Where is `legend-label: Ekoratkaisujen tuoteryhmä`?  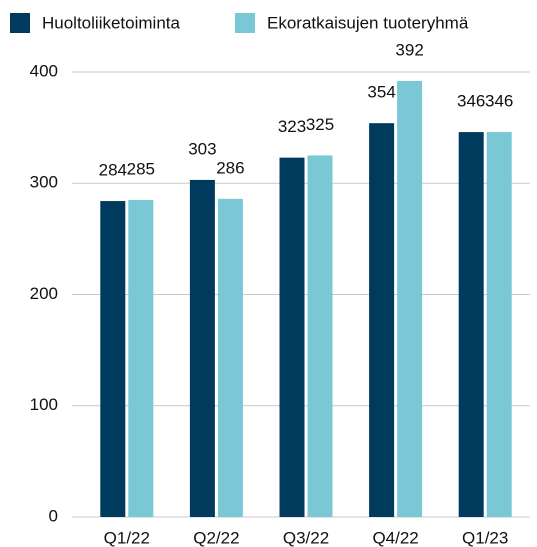 legend-label: Ekoratkaisujen tuoteryhmä is located at coordinates (368, 22).